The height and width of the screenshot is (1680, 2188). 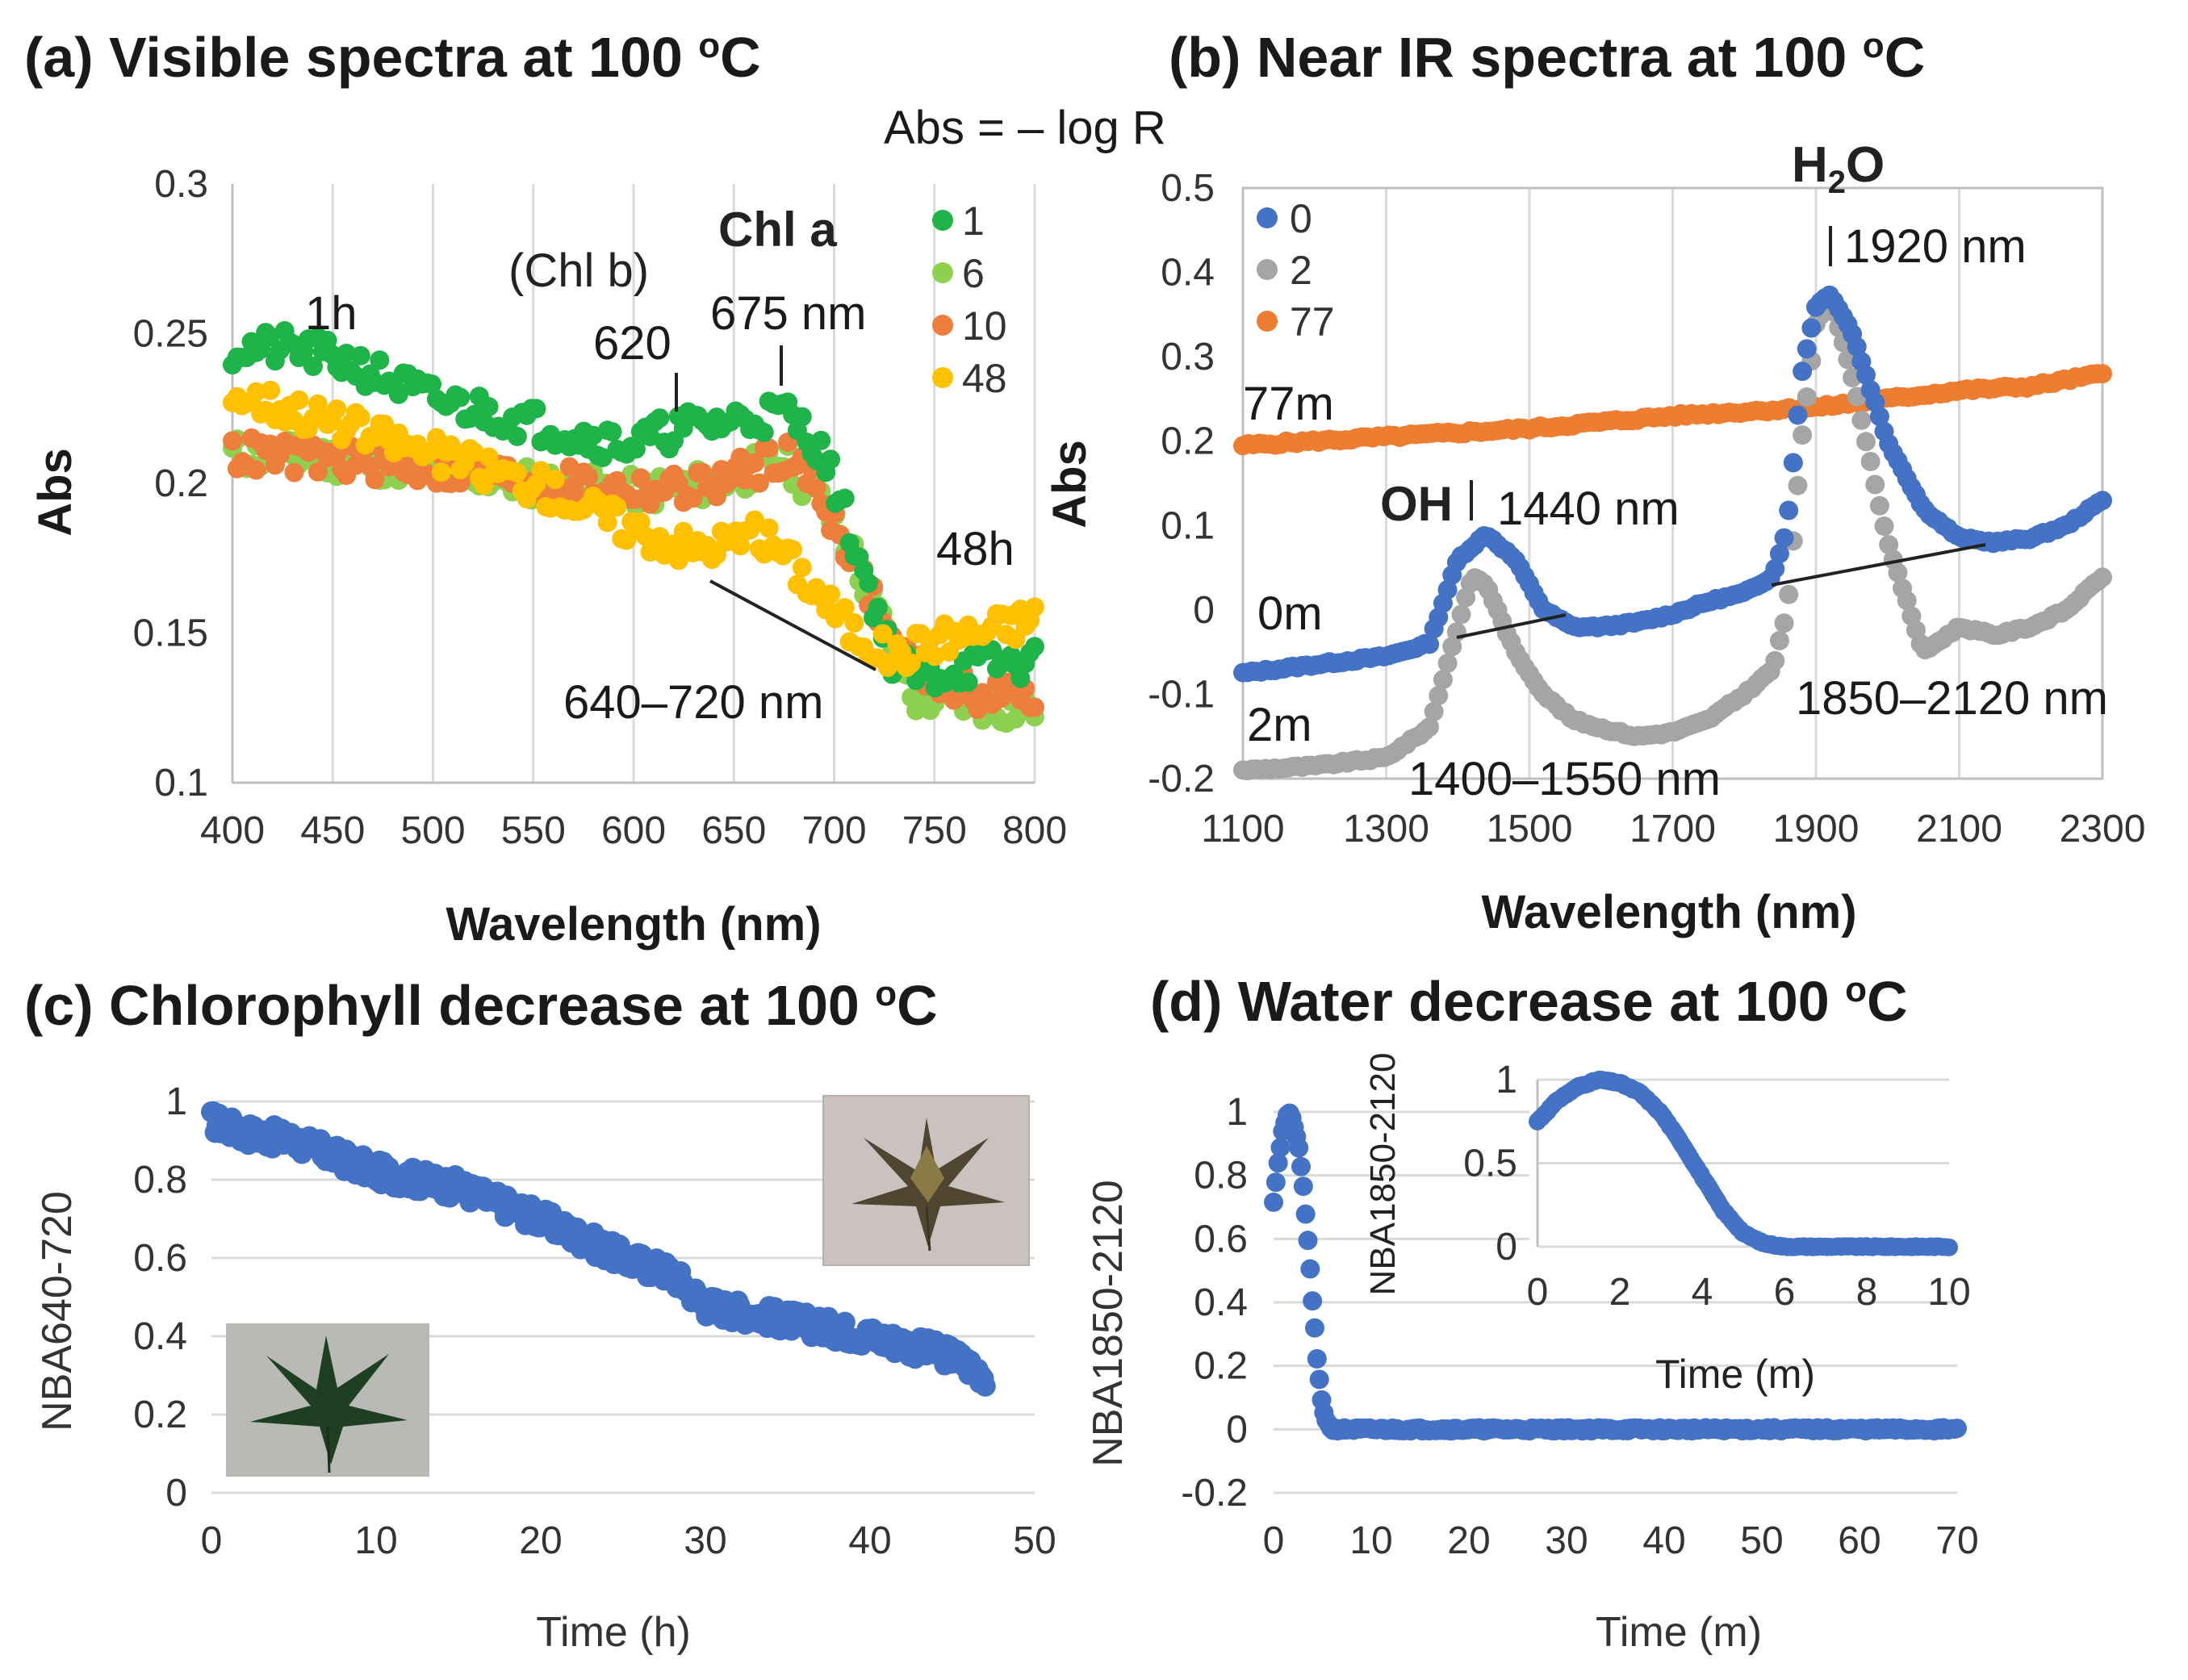 What do you see at coordinates (1547, 58) in the screenshot?
I see `panel-b-title: (b) Near IR spectra at 100 oC` at bounding box center [1547, 58].